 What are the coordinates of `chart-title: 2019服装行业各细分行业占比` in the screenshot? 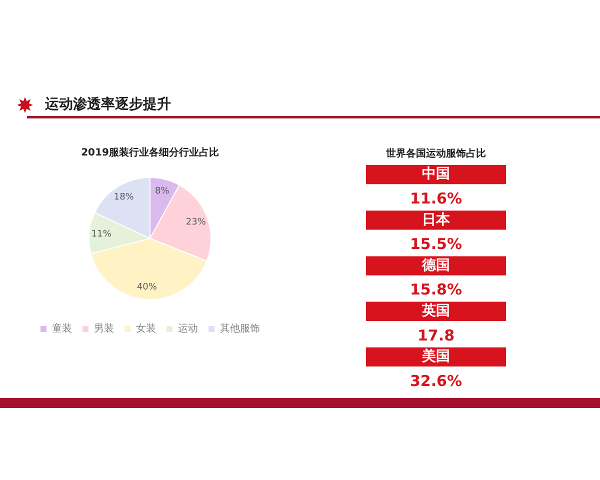 It's located at (150, 152).